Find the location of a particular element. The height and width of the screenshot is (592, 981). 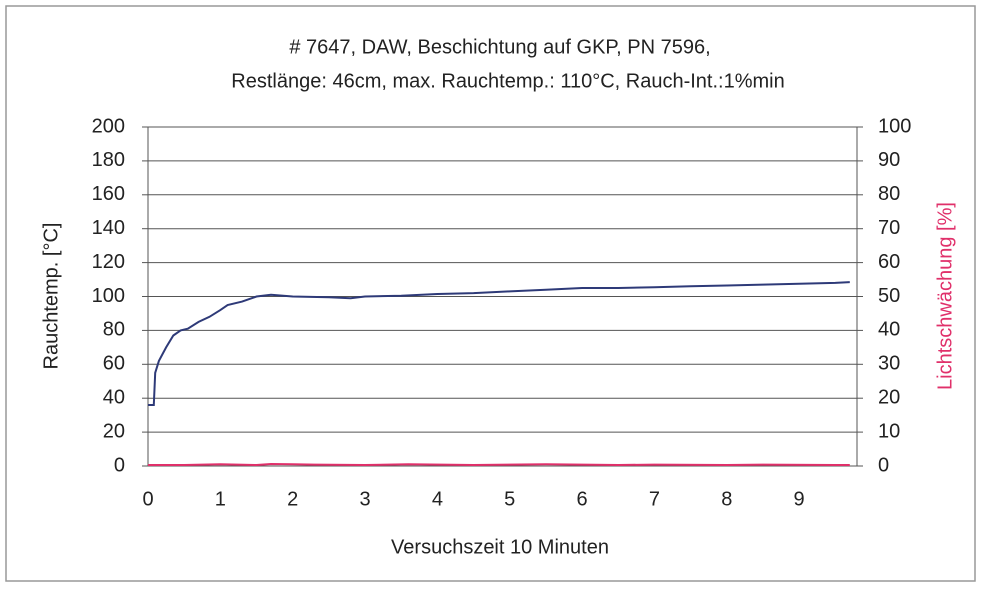

y2-tick-label: 0 is located at coordinates (883, 465).